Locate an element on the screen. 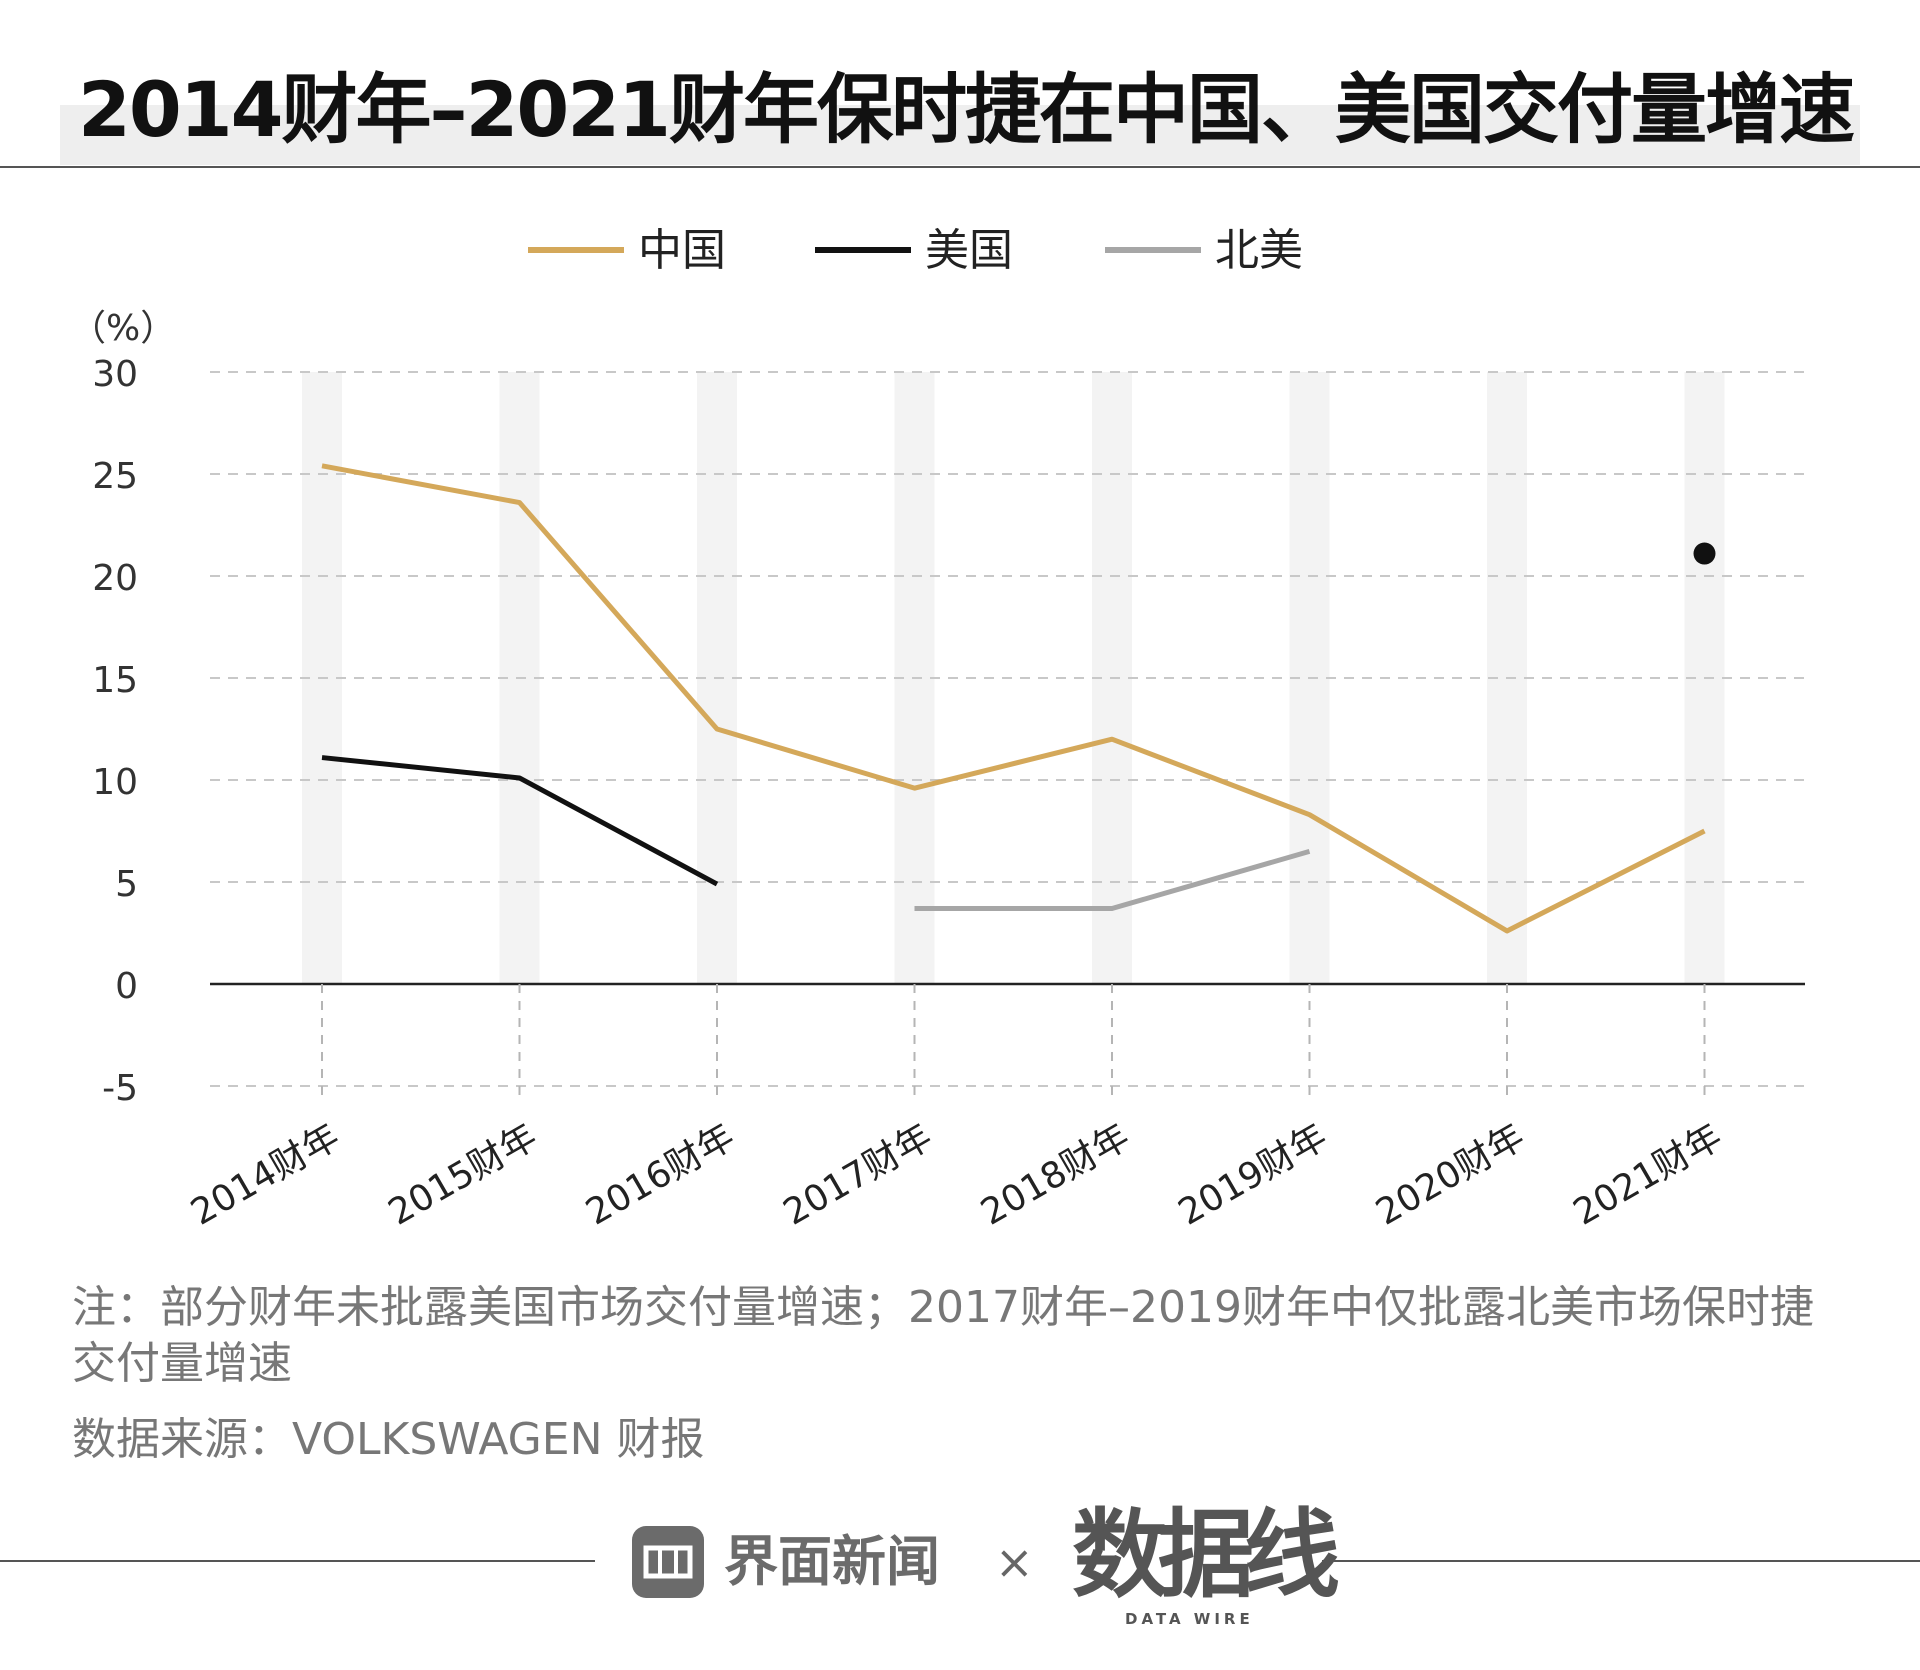  chart-title: 2014财年–2021财年保时捷在中国、美国交付量增速 is located at coordinates (966, 109).